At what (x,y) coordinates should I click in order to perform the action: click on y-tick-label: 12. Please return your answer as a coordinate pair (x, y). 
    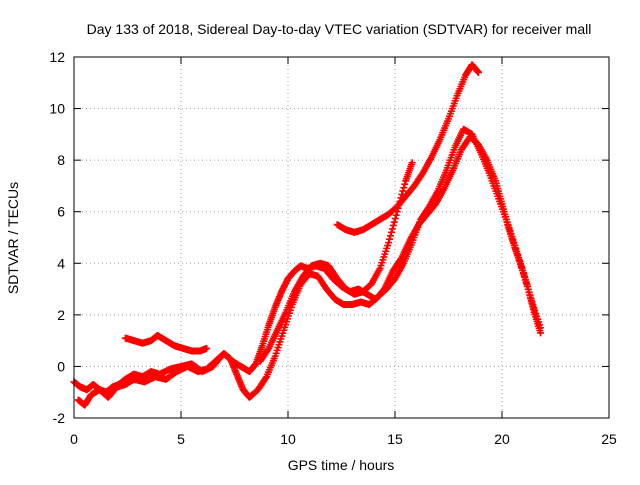
    Looking at the image, I should click on (57, 57).